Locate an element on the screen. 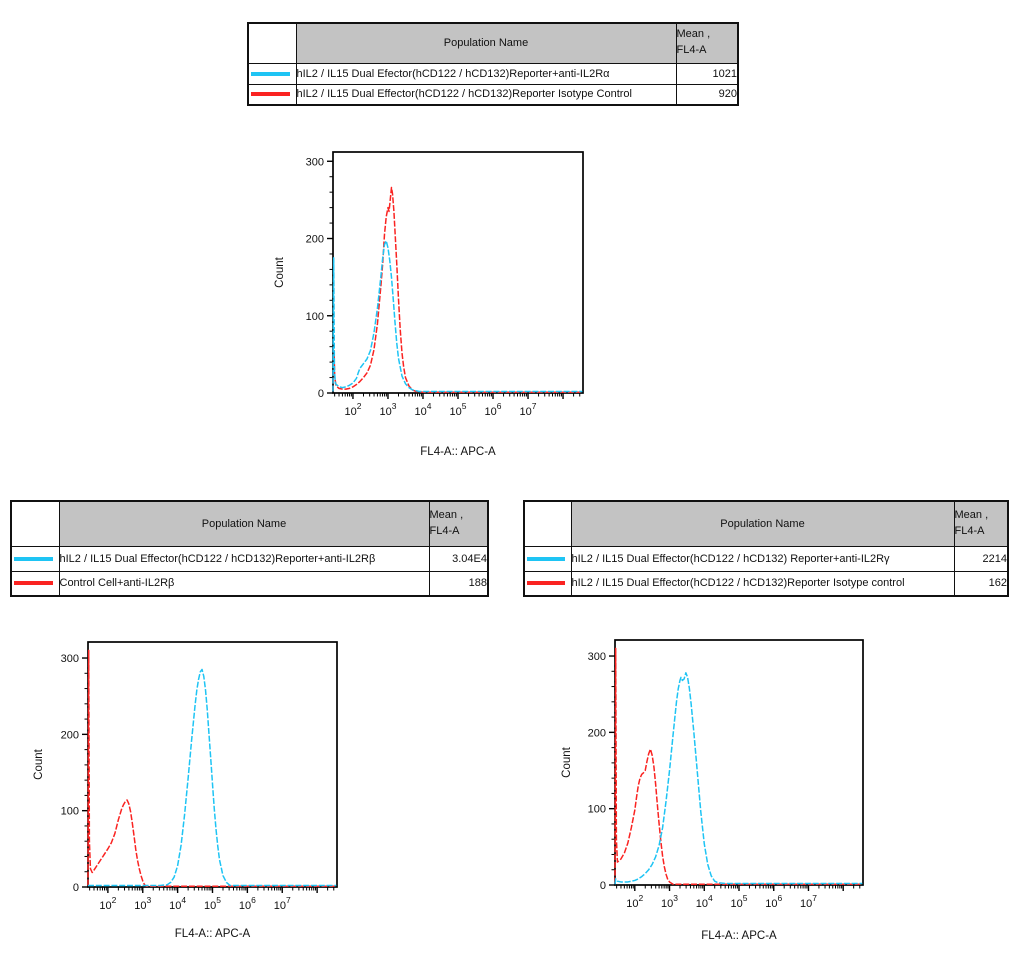  table-row: Control Cell+anti-IL2Rβ 188 is located at coordinates (249, 583).